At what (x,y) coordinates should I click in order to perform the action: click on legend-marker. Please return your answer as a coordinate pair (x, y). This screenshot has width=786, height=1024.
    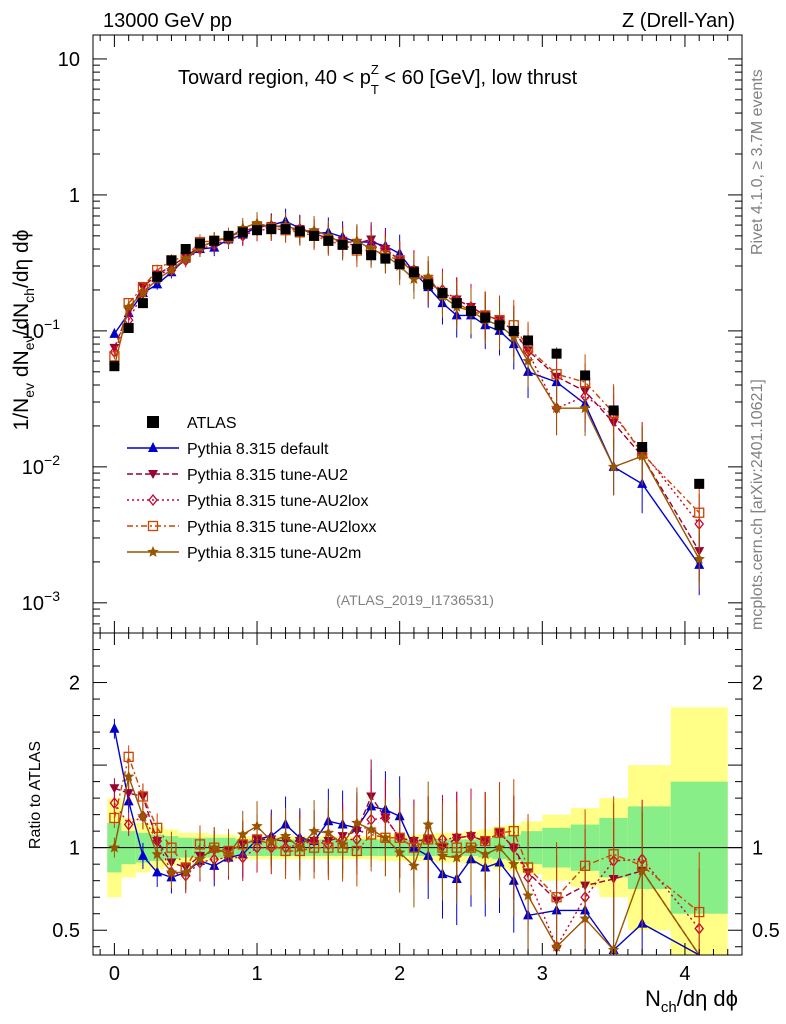
    Looking at the image, I should click on (153, 526).